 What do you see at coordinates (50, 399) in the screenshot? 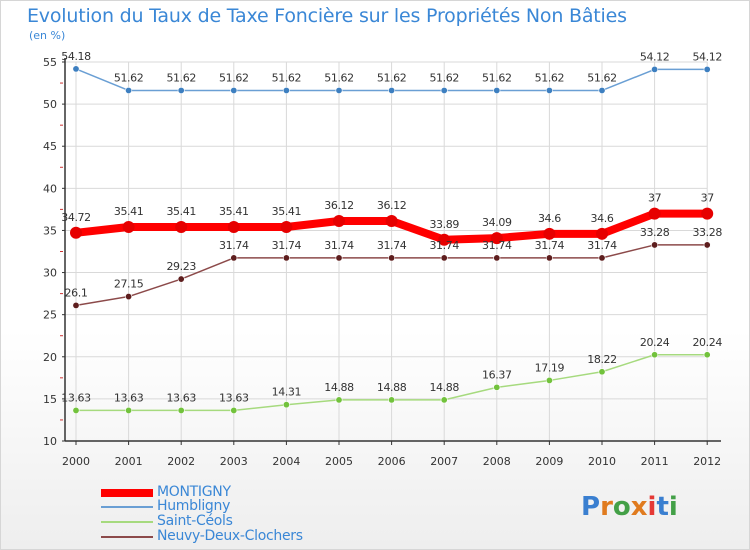
I see `y-tick-label: 15` at bounding box center [50, 399].